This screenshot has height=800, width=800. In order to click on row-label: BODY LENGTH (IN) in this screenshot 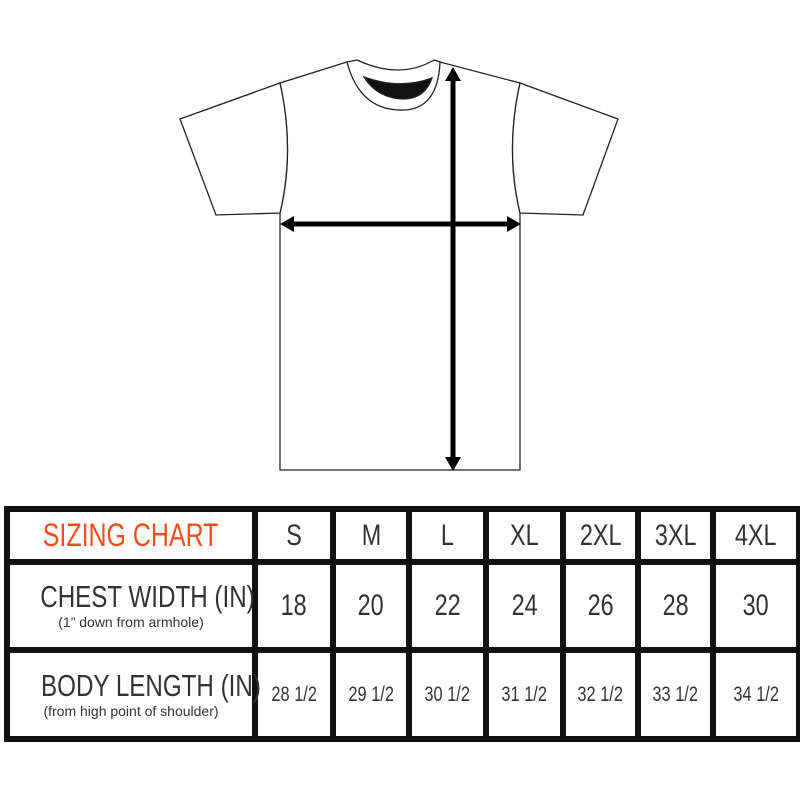, I will do `click(151, 685)`.